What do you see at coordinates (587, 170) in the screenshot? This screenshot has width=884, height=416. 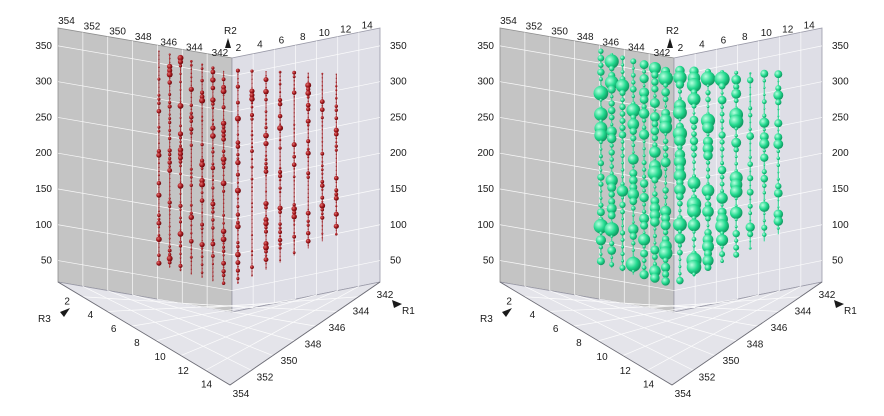 I see `left-wall` at bounding box center [587, 170].